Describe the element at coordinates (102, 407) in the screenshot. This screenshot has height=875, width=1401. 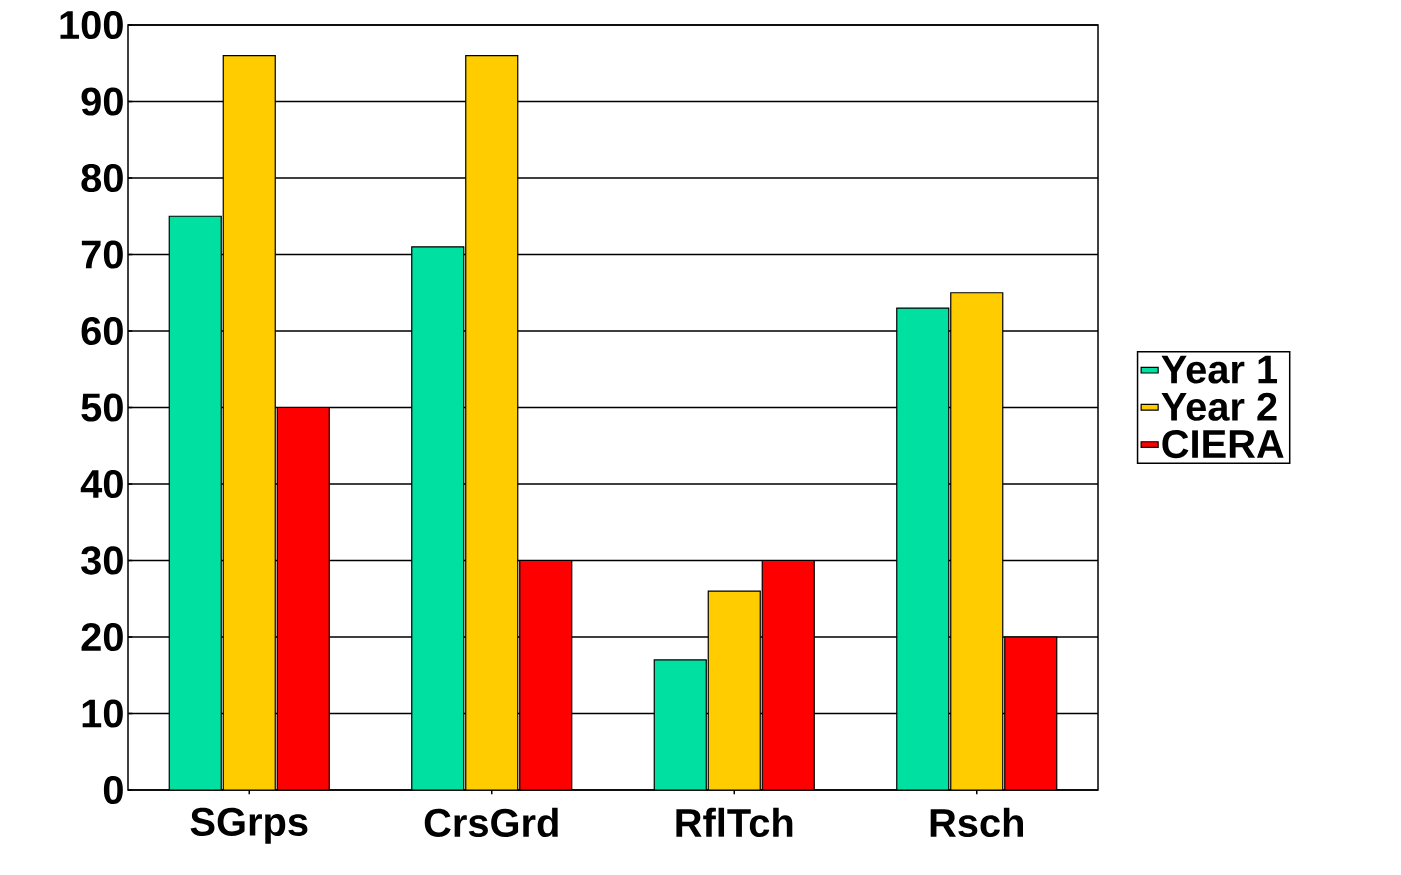
I see `y-tick-label: 50` at that location.